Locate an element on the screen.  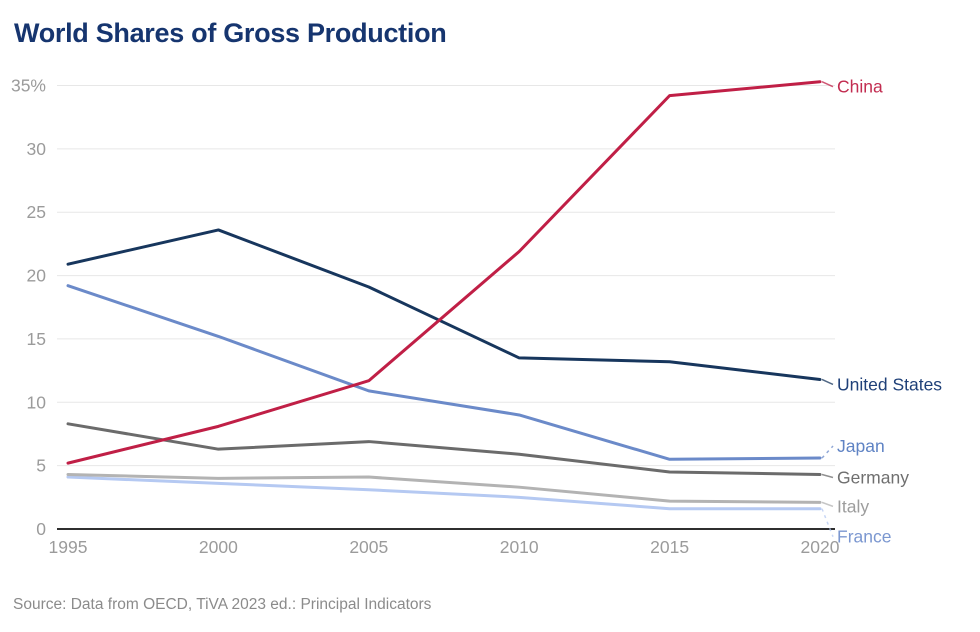
series-leader-china is located at coordinates (827, 84).